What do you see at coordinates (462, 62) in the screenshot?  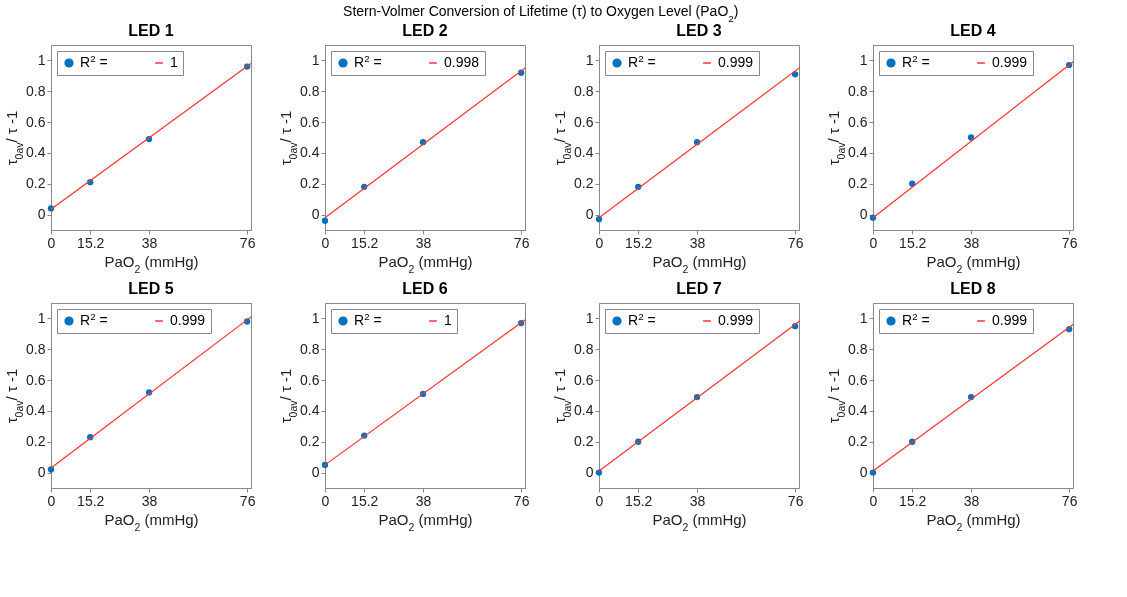 I see `legend-label: 0.998` at bounding box center [462, 62].